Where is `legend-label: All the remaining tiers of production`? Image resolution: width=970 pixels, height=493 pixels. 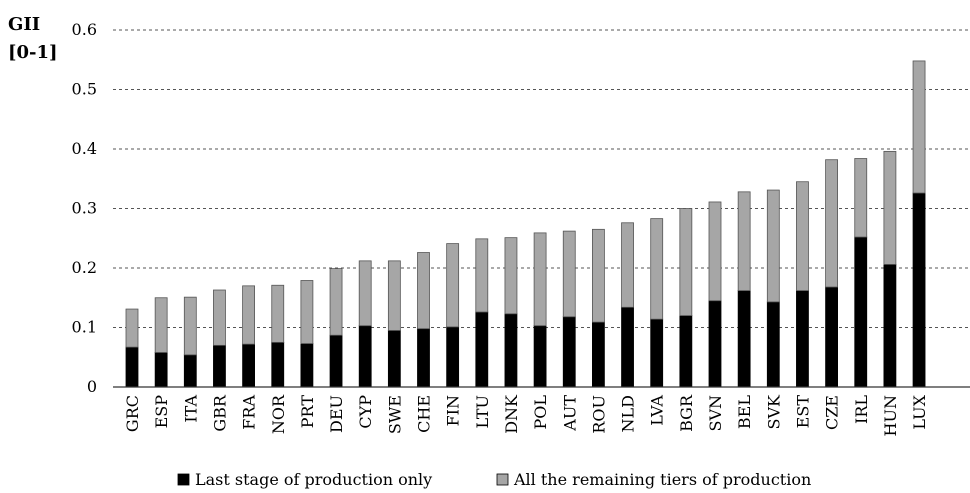
legend-label: All the remaining tiers of production is located at coordinates (662, 479).